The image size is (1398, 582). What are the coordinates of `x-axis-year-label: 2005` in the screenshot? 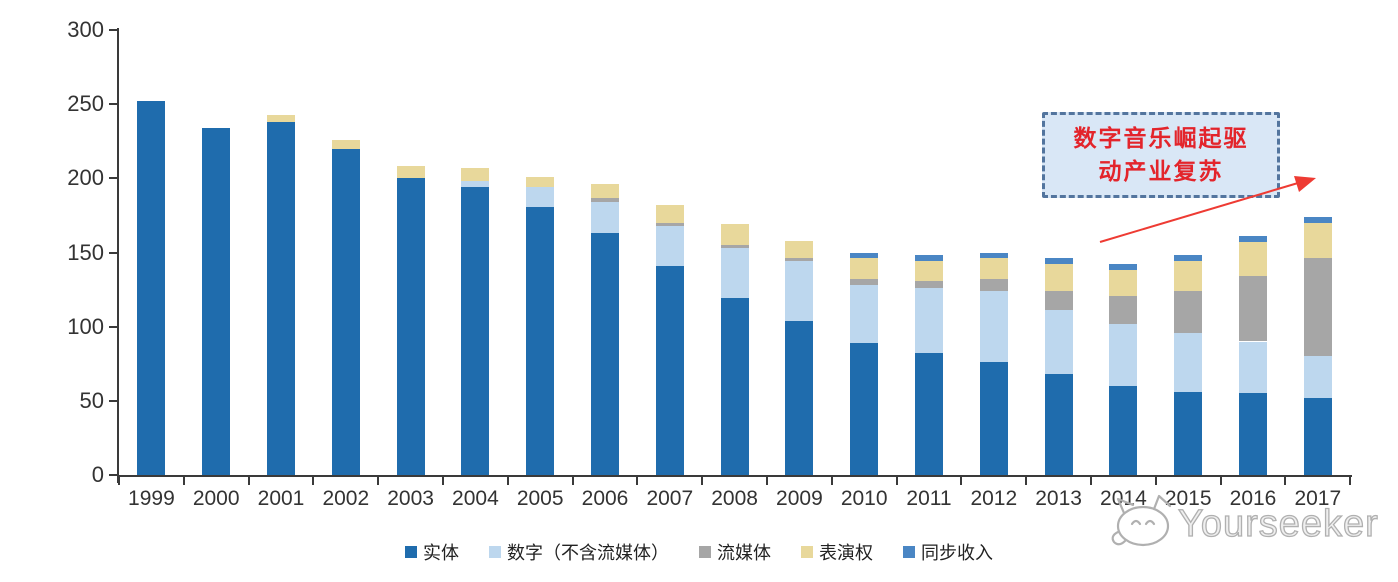 It's located at (540, 498).